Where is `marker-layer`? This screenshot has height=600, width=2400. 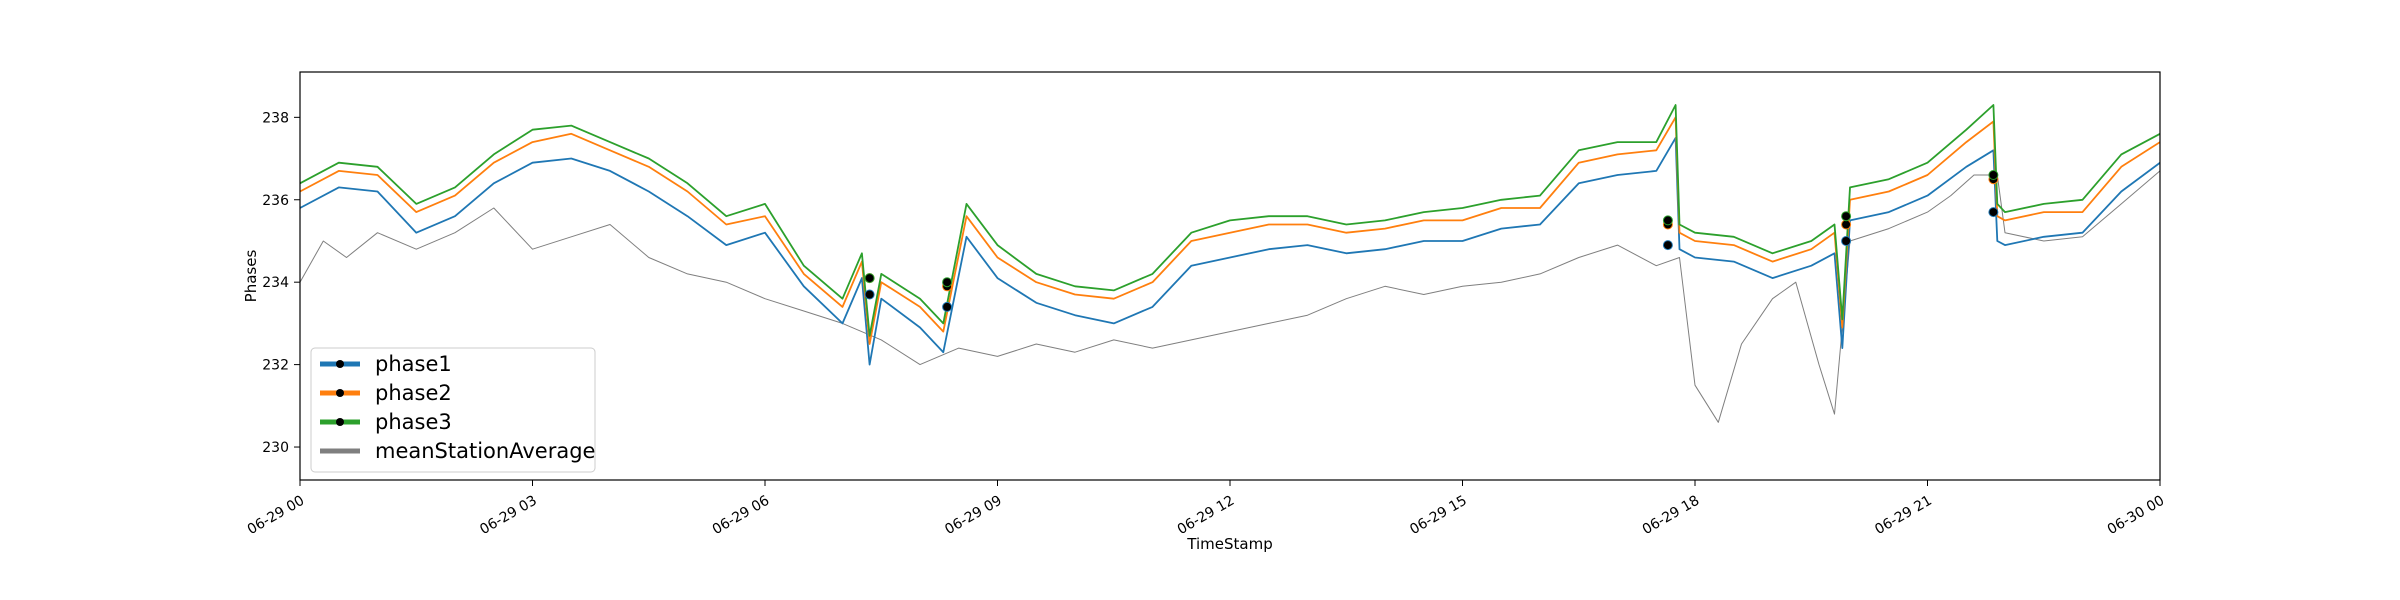
marker-layer is located at coordinates (1431, 241).